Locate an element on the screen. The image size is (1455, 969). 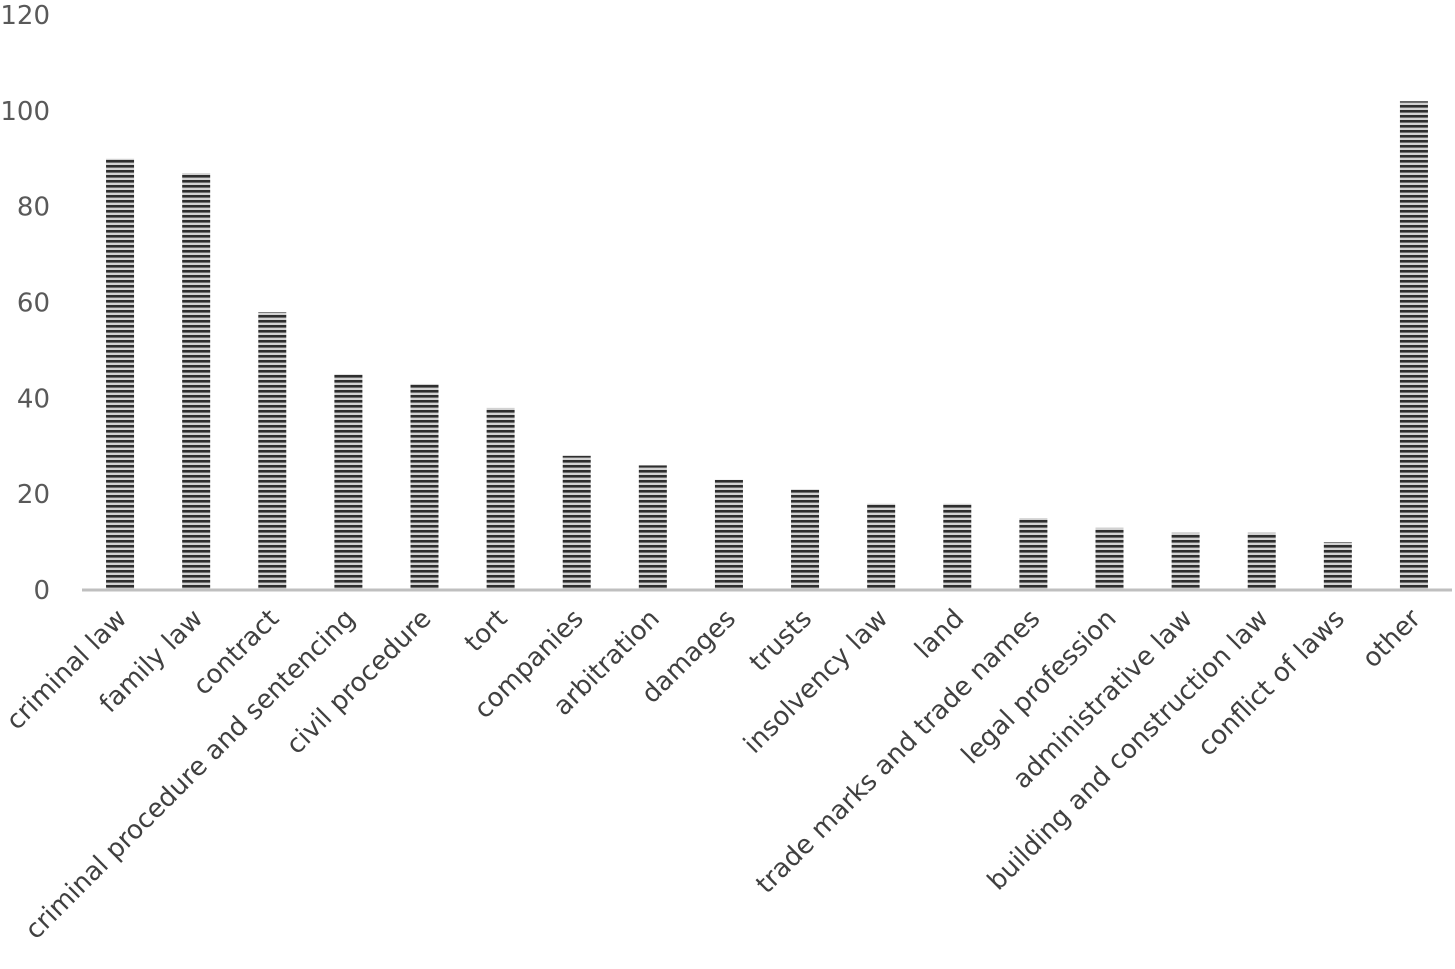
x-category-label: other is located at coordinates (1392, 639).